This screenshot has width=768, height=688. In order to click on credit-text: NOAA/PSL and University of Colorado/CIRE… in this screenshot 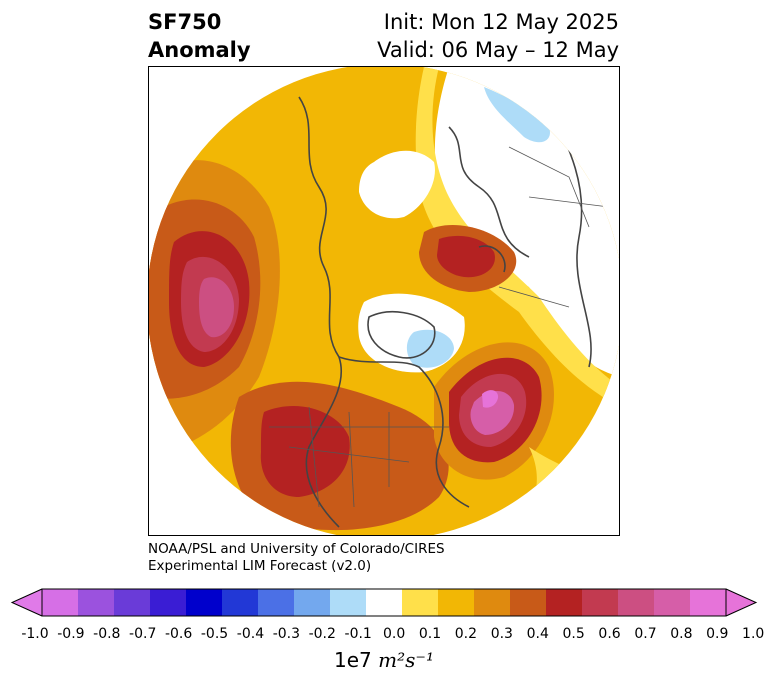, I will do `click(296, 558)`.